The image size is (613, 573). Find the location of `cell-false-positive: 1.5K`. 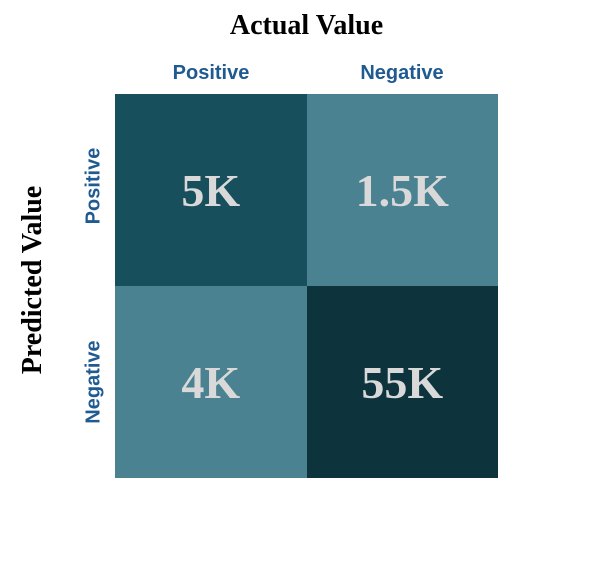

cell-false-positive: 1.5K is located at coordinates (402, 190).